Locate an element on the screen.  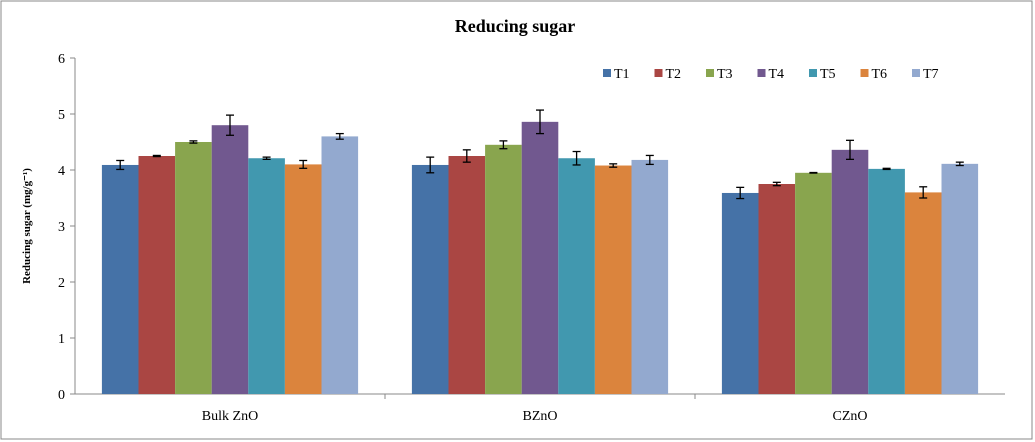
legend-label-t3: T3 is located at coordinates (725, 74).